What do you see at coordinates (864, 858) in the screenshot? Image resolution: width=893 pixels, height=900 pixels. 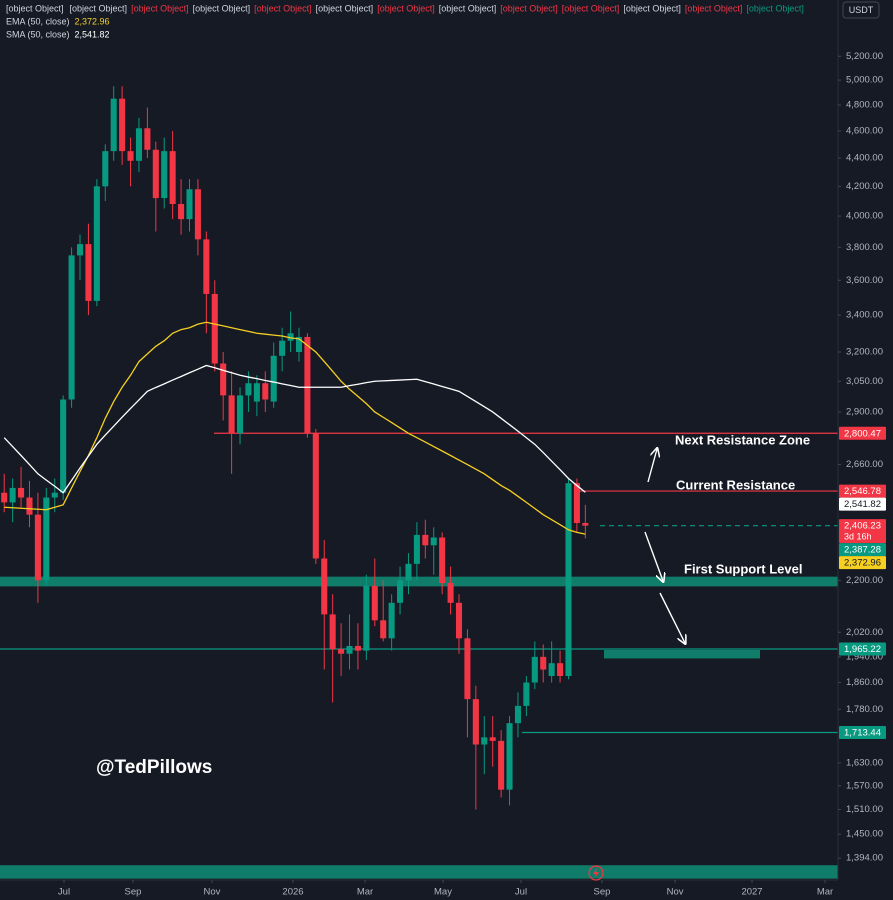 I see `y-tick-label: 1,394.00` at bounding box center [864, 858].